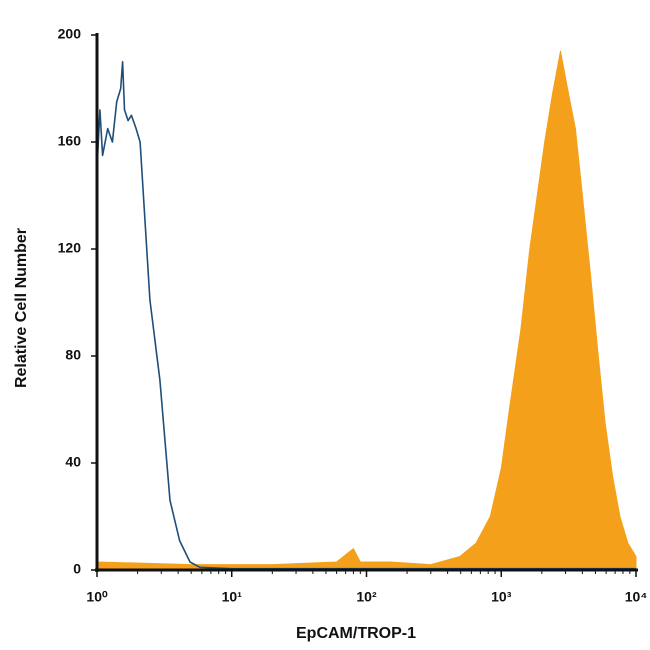  What do you see at coordinates (70, 248) in the screenshot?
I see `y-tick-label: 120` at bounding box center [70, 248].